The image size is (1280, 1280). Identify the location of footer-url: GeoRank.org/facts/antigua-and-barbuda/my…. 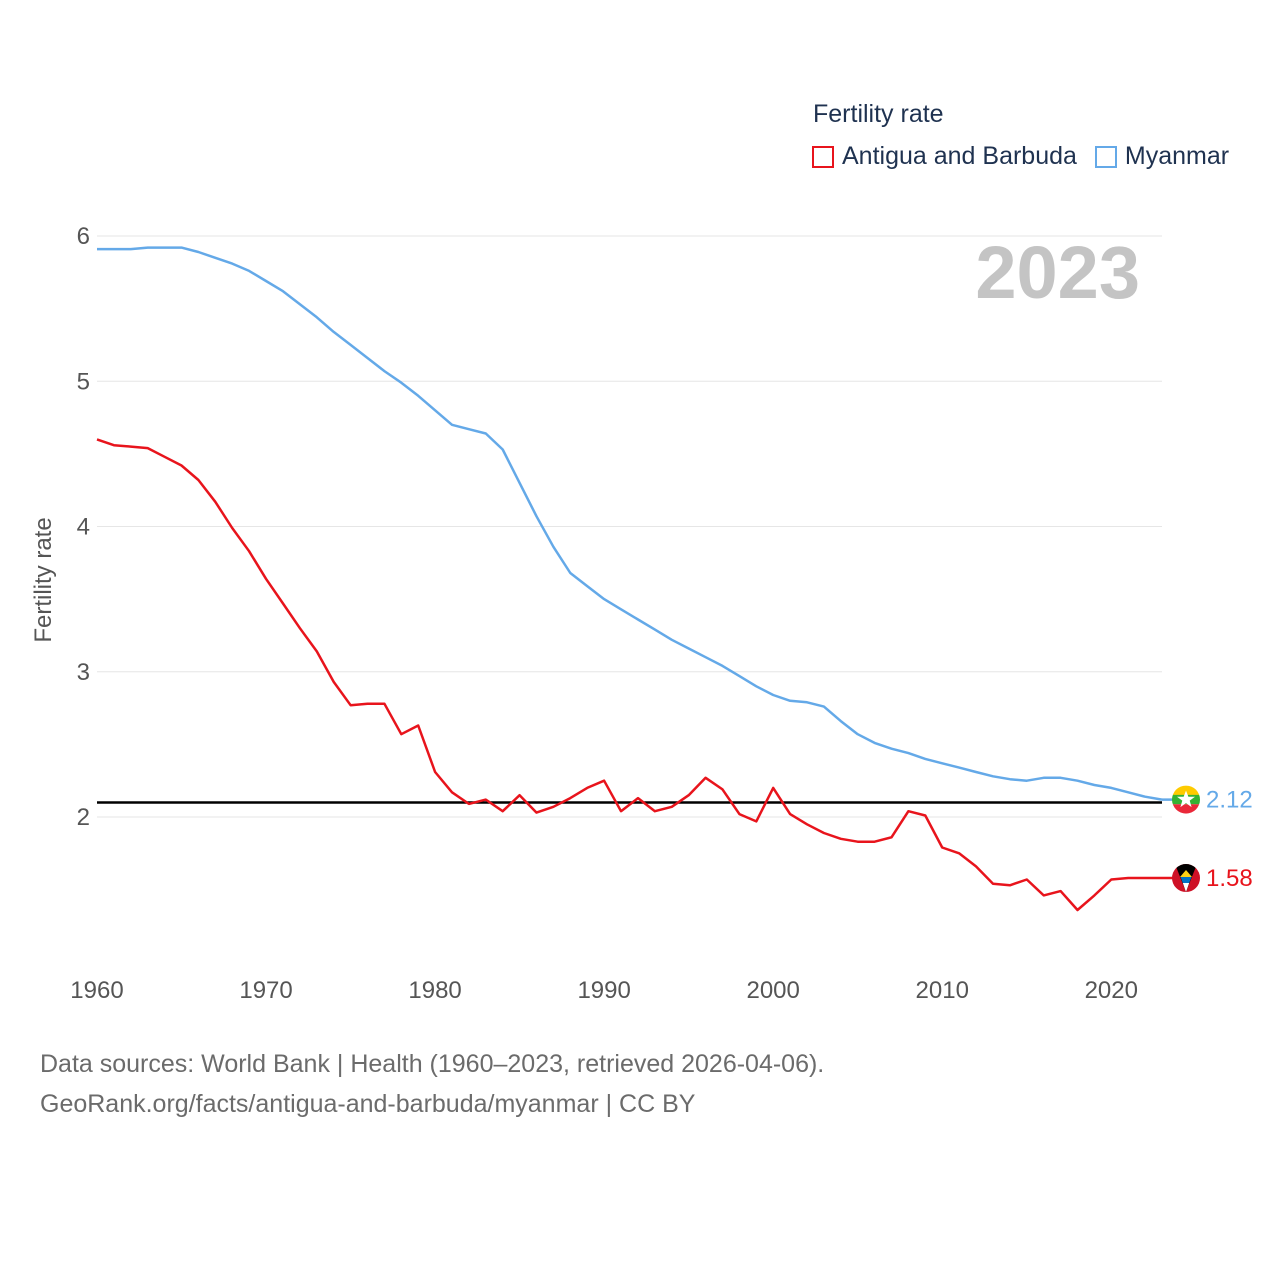
(368, 1104).